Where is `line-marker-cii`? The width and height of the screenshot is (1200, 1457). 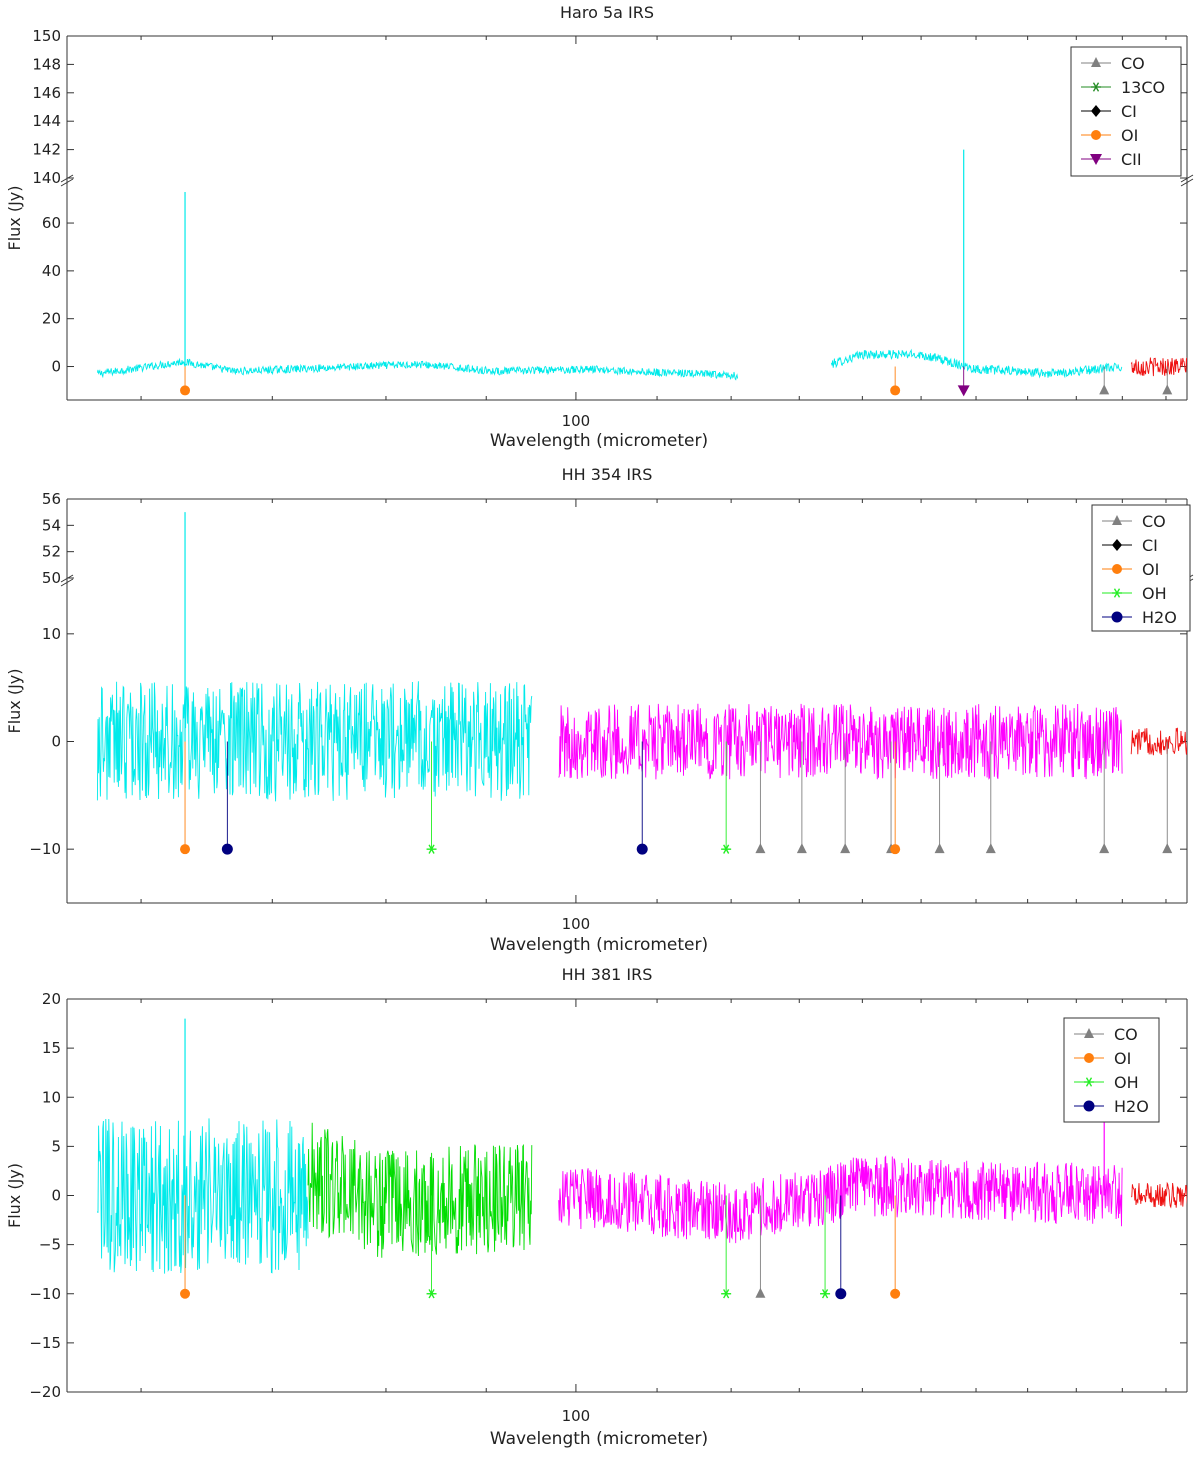
line-marker-cii is located at coordinates (963, 391).